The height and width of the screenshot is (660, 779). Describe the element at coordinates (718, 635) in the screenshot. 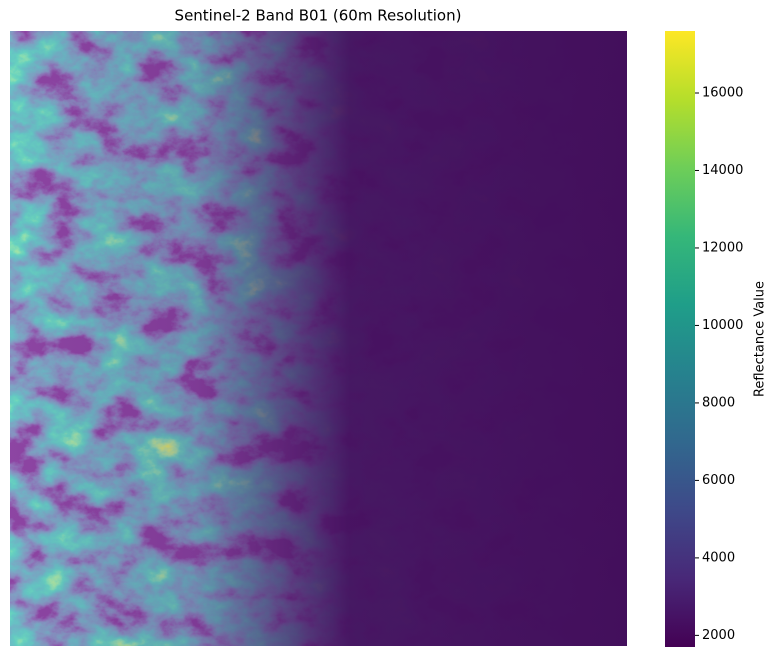

I see `colorbar-tick-label: 2000` at that location.